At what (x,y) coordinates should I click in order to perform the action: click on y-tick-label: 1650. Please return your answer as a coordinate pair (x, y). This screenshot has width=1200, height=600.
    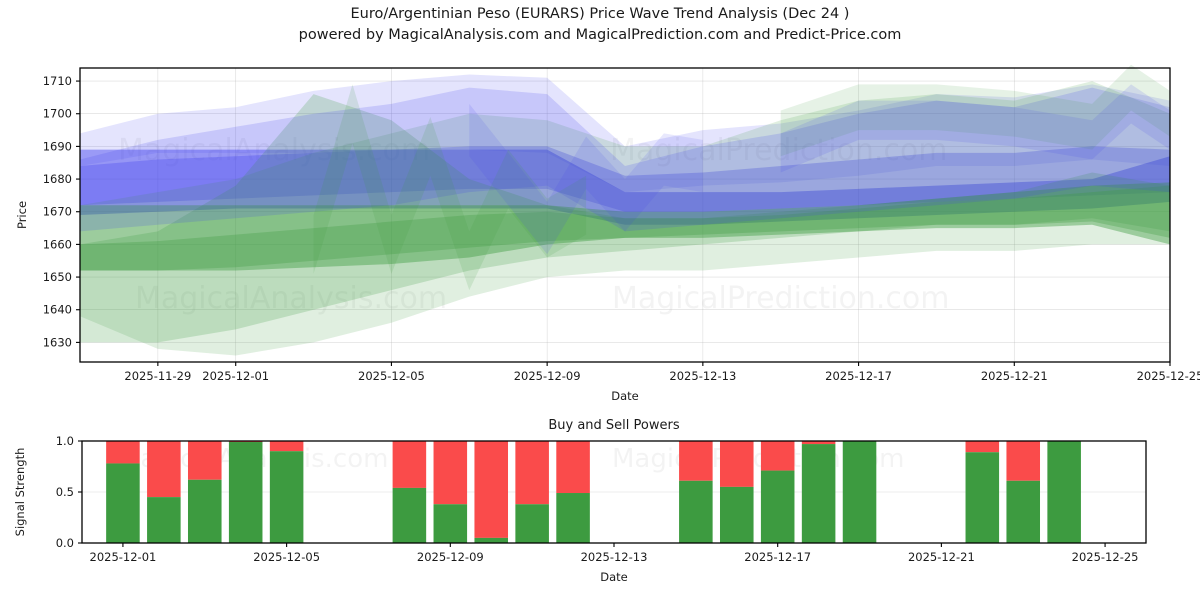
    Looking at the image, I should click on (57, 277).